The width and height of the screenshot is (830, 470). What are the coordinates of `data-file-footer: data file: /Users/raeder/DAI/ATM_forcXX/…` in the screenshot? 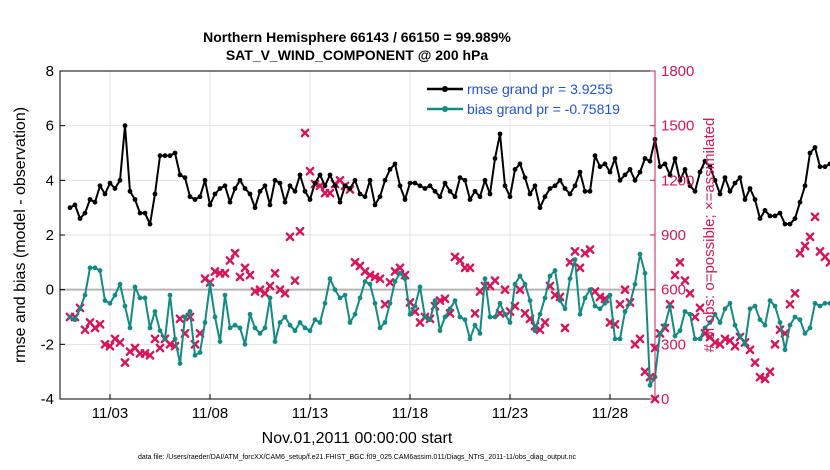 It's located at (357, 457).